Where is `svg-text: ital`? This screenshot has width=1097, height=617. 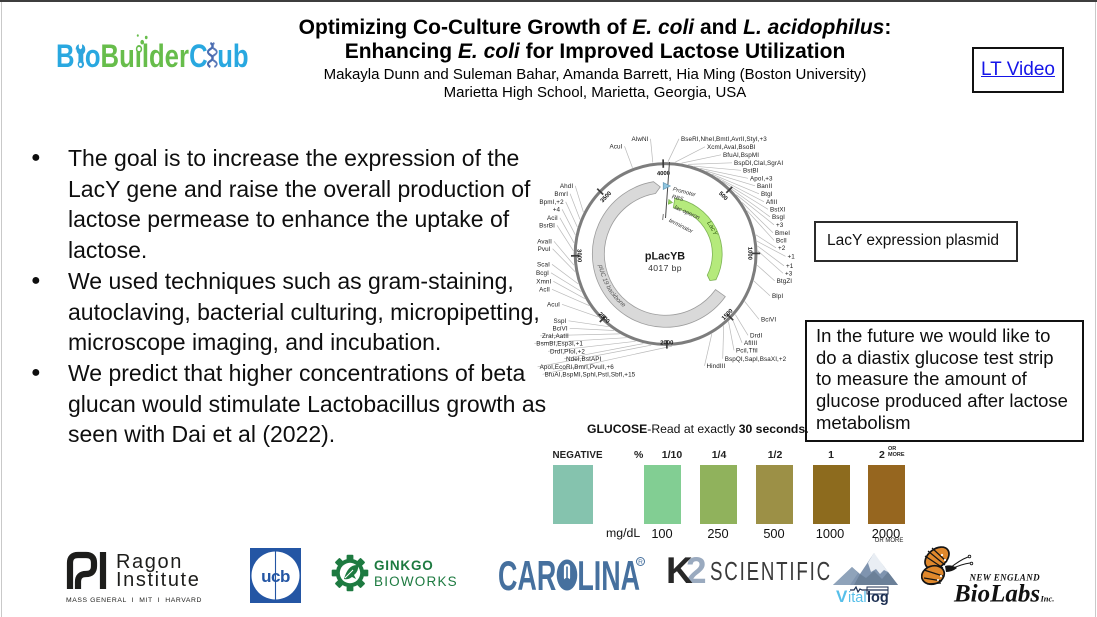 svg-text: ital is located at coordinates (857, 598).